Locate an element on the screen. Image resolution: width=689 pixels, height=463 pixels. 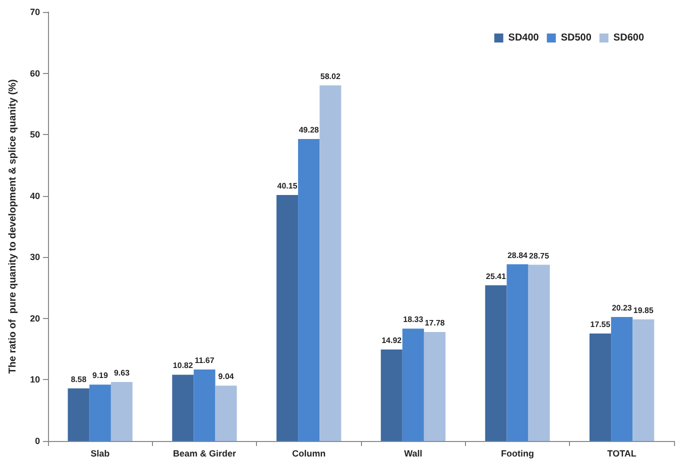
y-tick-label: 50 is located at coordinates (35, 135).